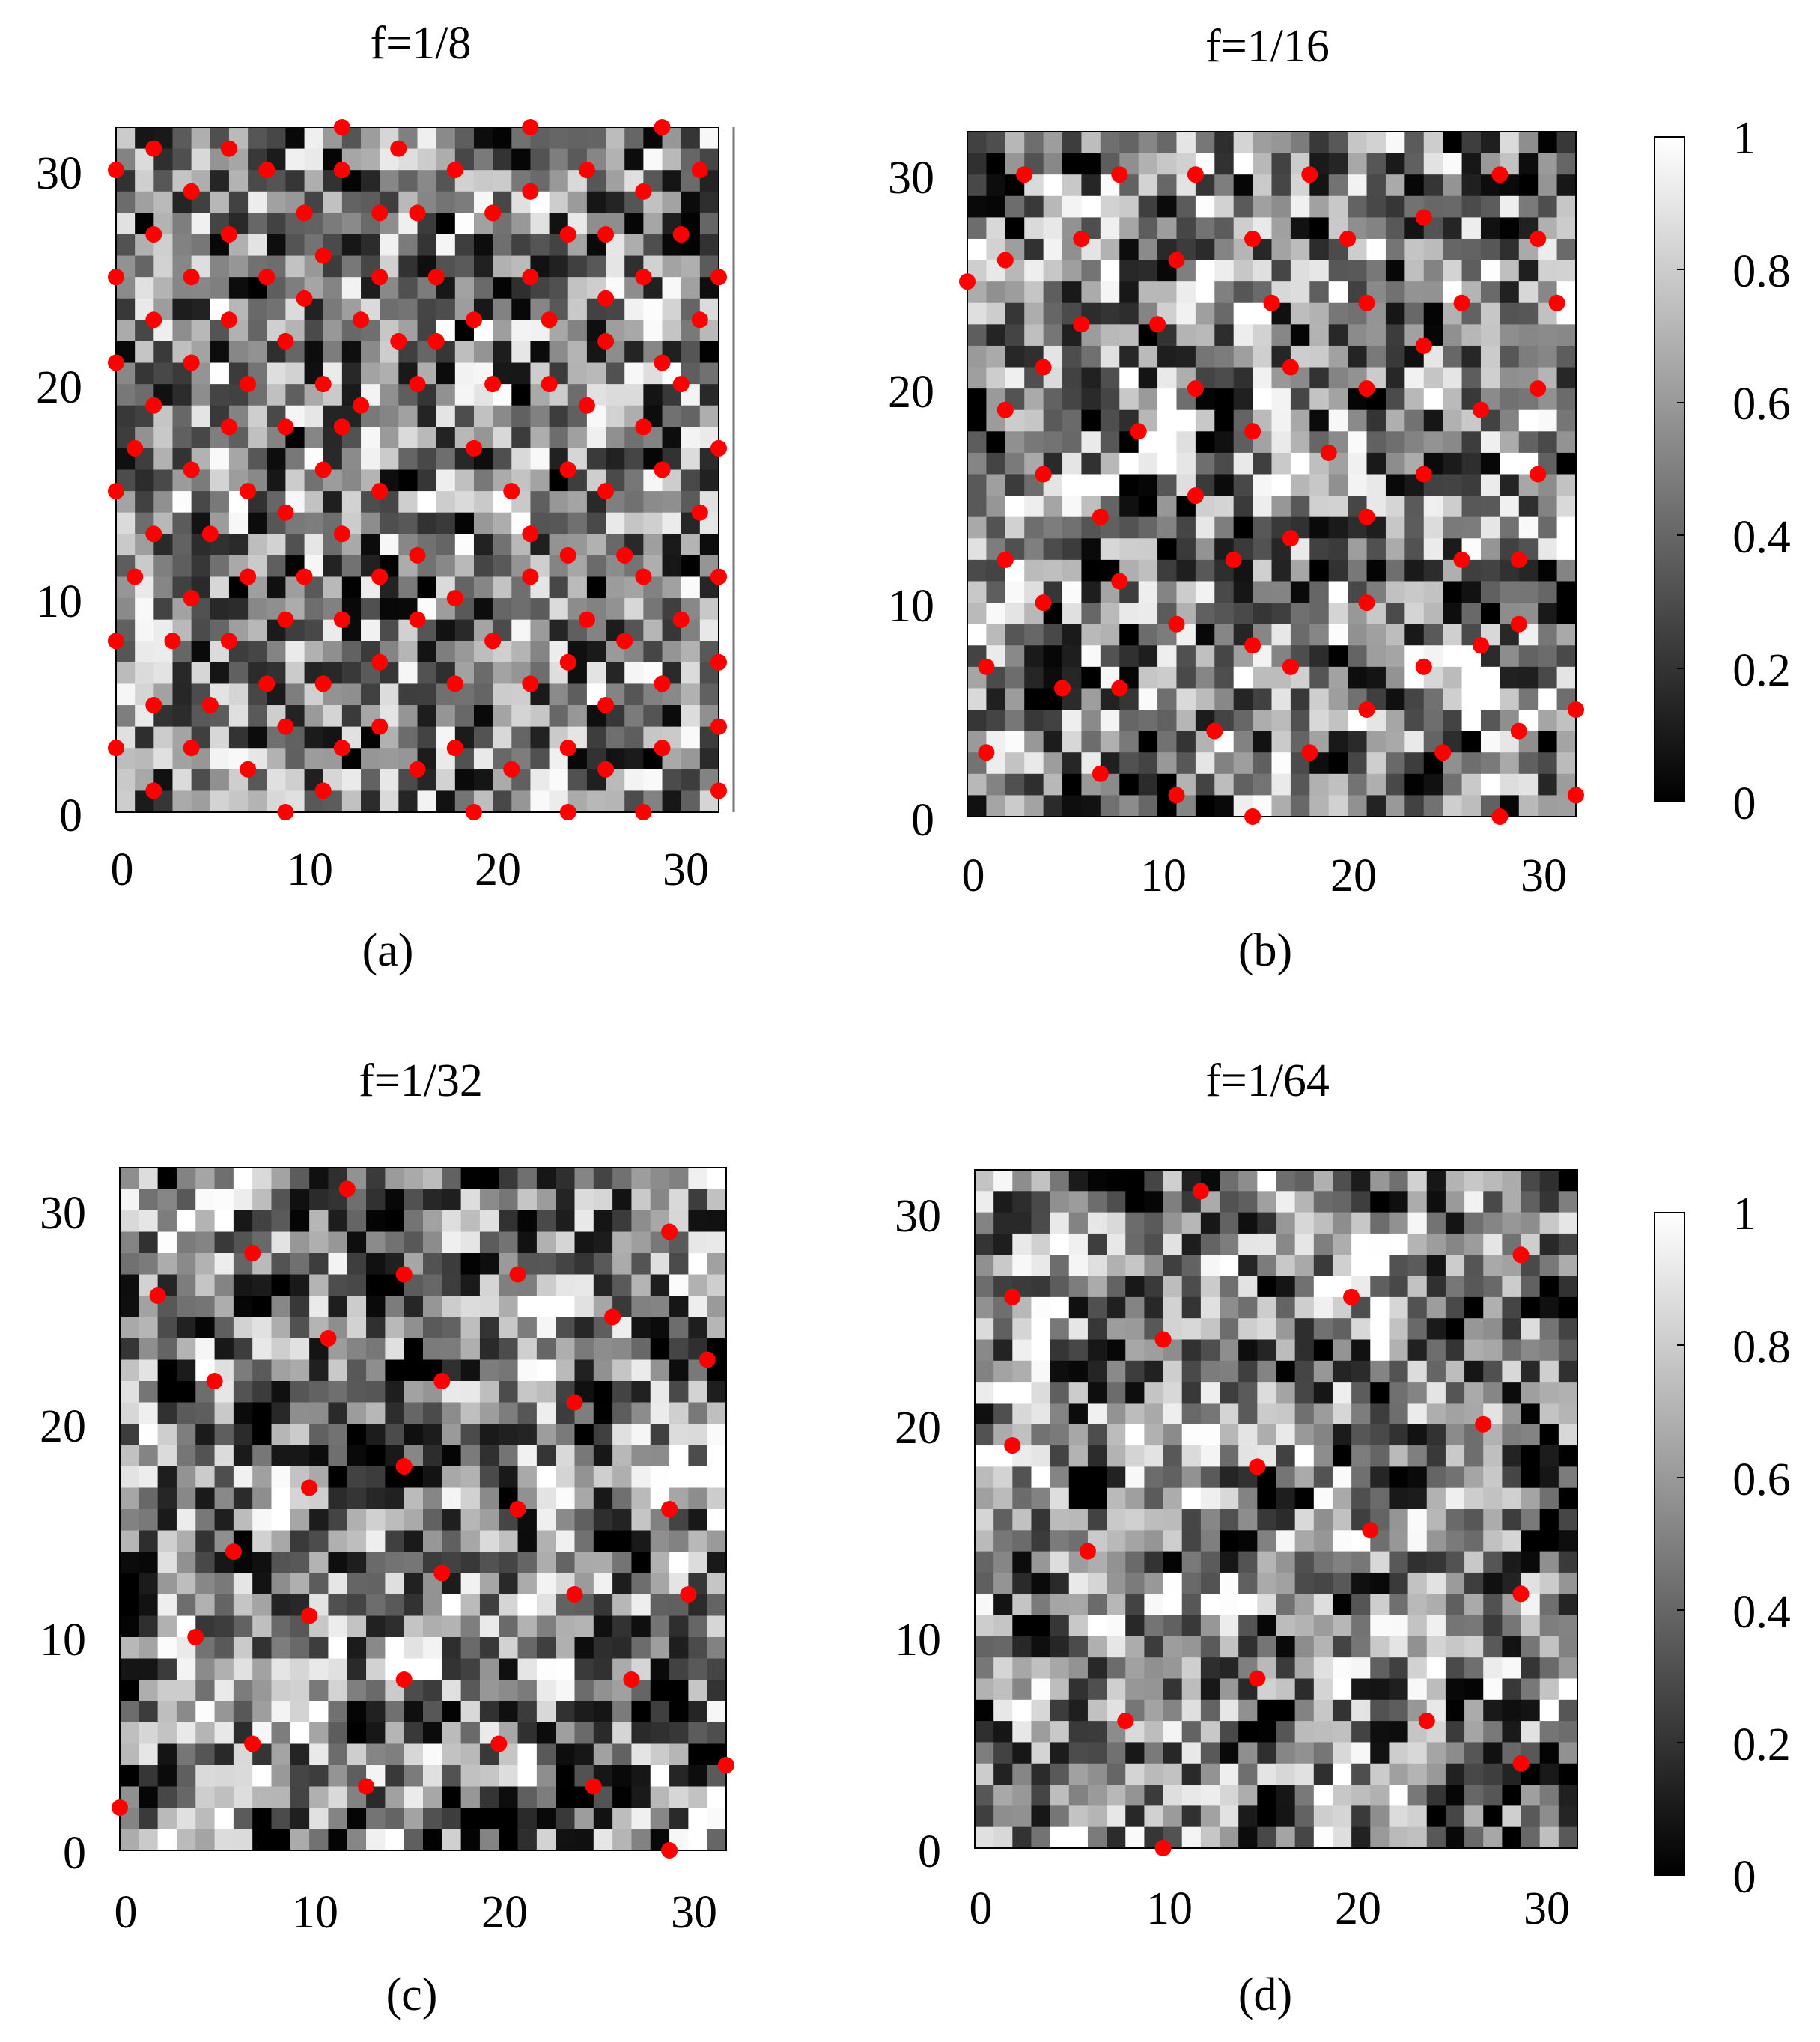 This screenshot has width=1820, height=2042. What do you see at coordinates (1761, 1745) in the screenshot?
I see `colorbar-bottom-tick-0.2: 0.2` at bounding box center [1761, 1745].